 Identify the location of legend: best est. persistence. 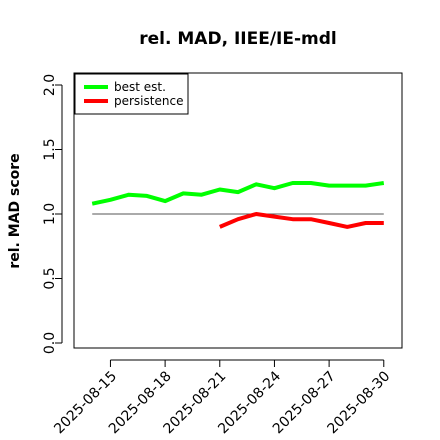
(131, 94).